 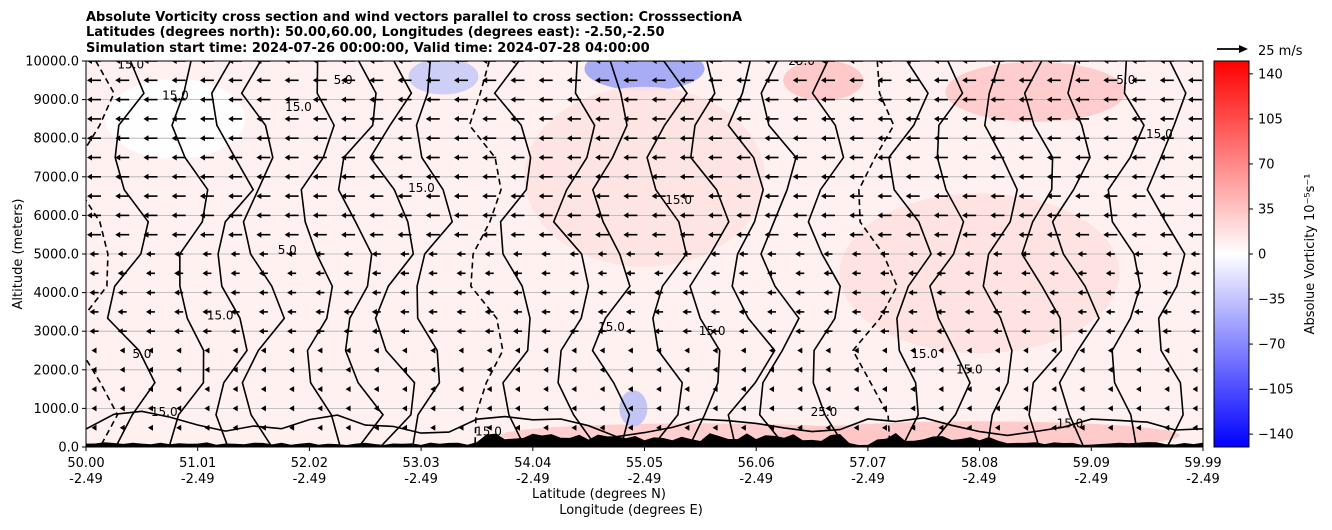 I want to click on x-tick-label-longitude: -2.49, so click(x=645, y=479).